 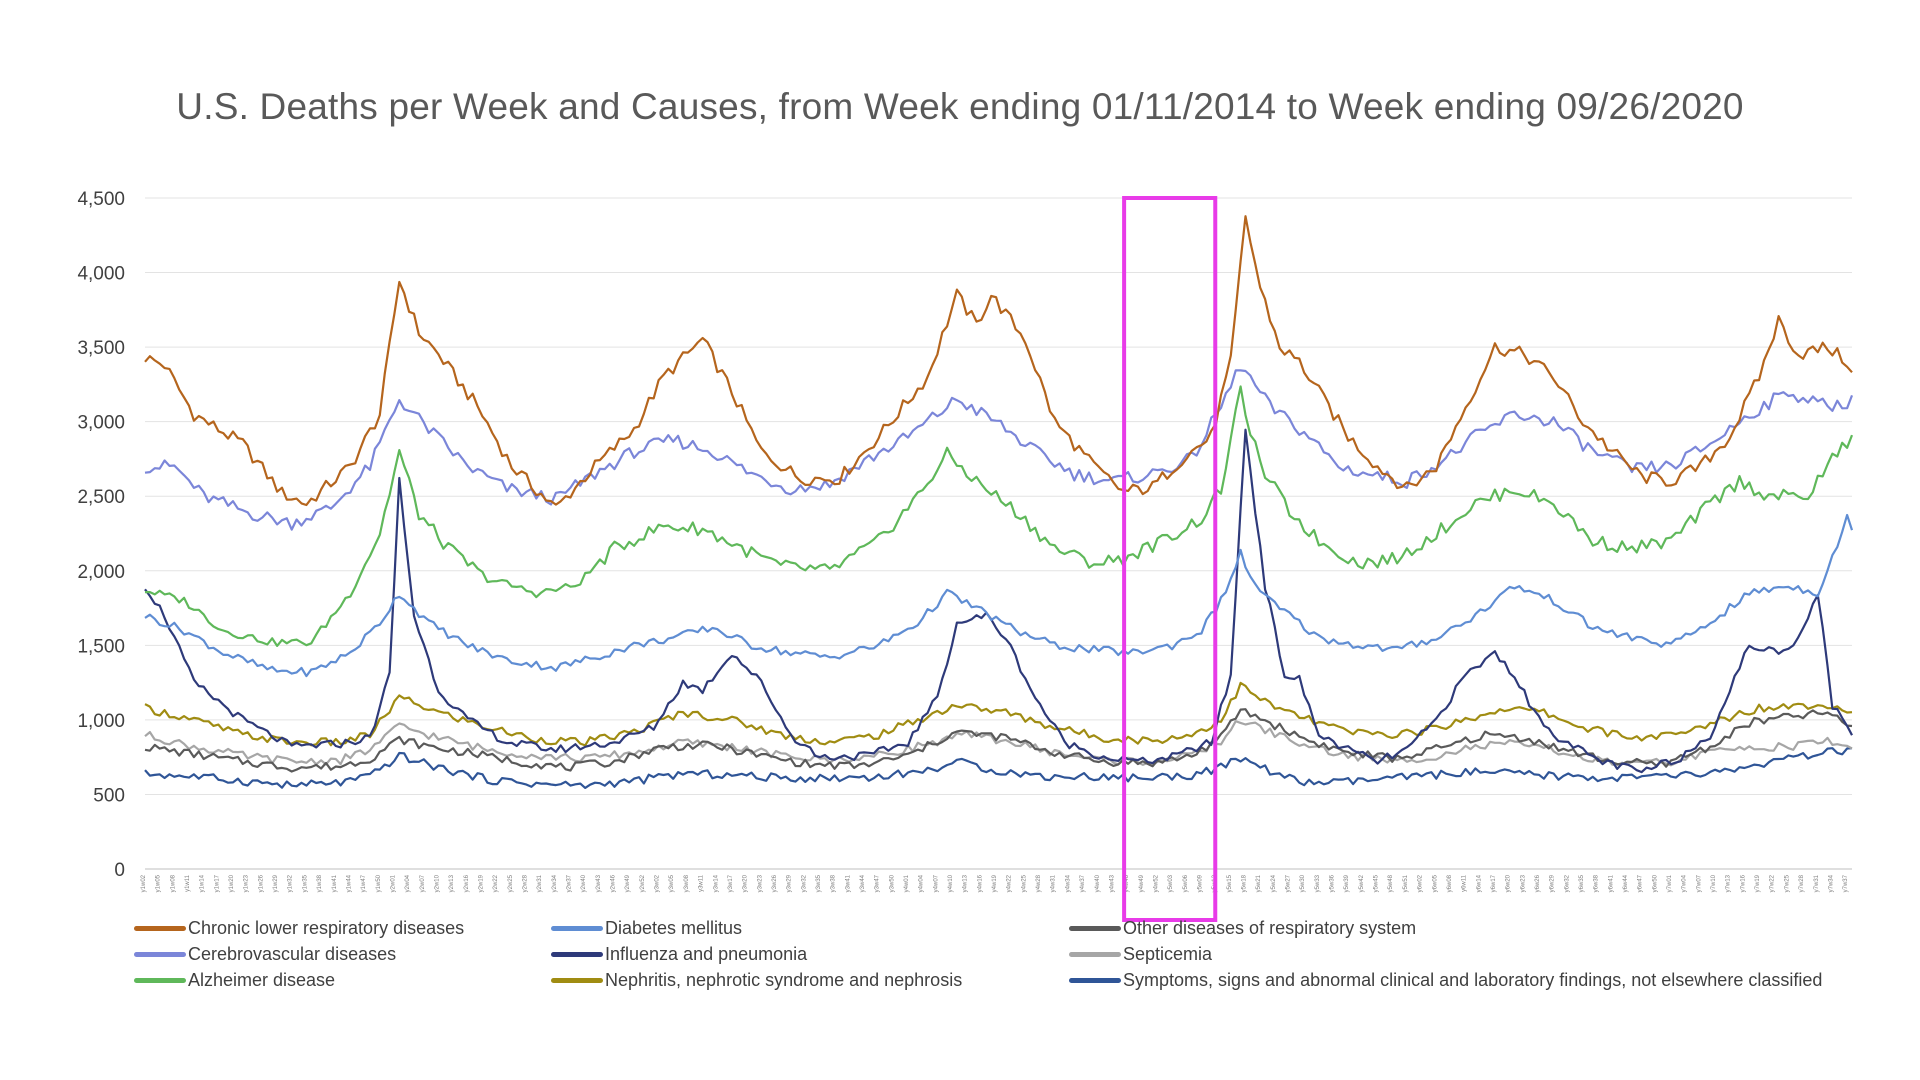 What do you see at coordinates (1553, 883) in the screenshot?
I see `x-tick-label: y6w29` at bounding box center [1553, 883].